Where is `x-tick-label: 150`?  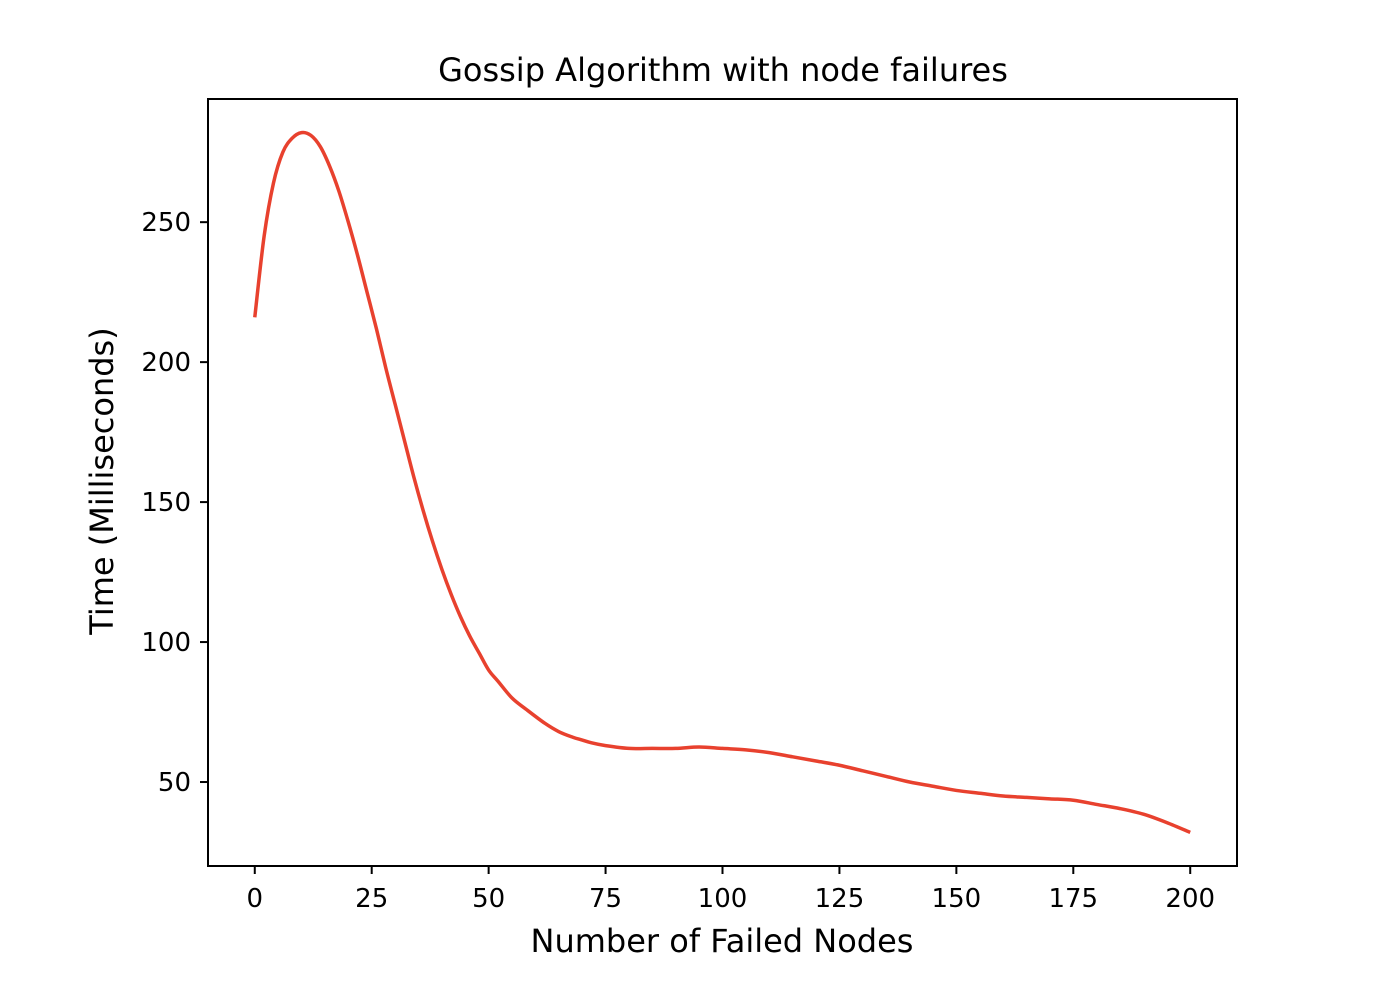 x-tick-label: 150 is located at coordinates (957, 899).